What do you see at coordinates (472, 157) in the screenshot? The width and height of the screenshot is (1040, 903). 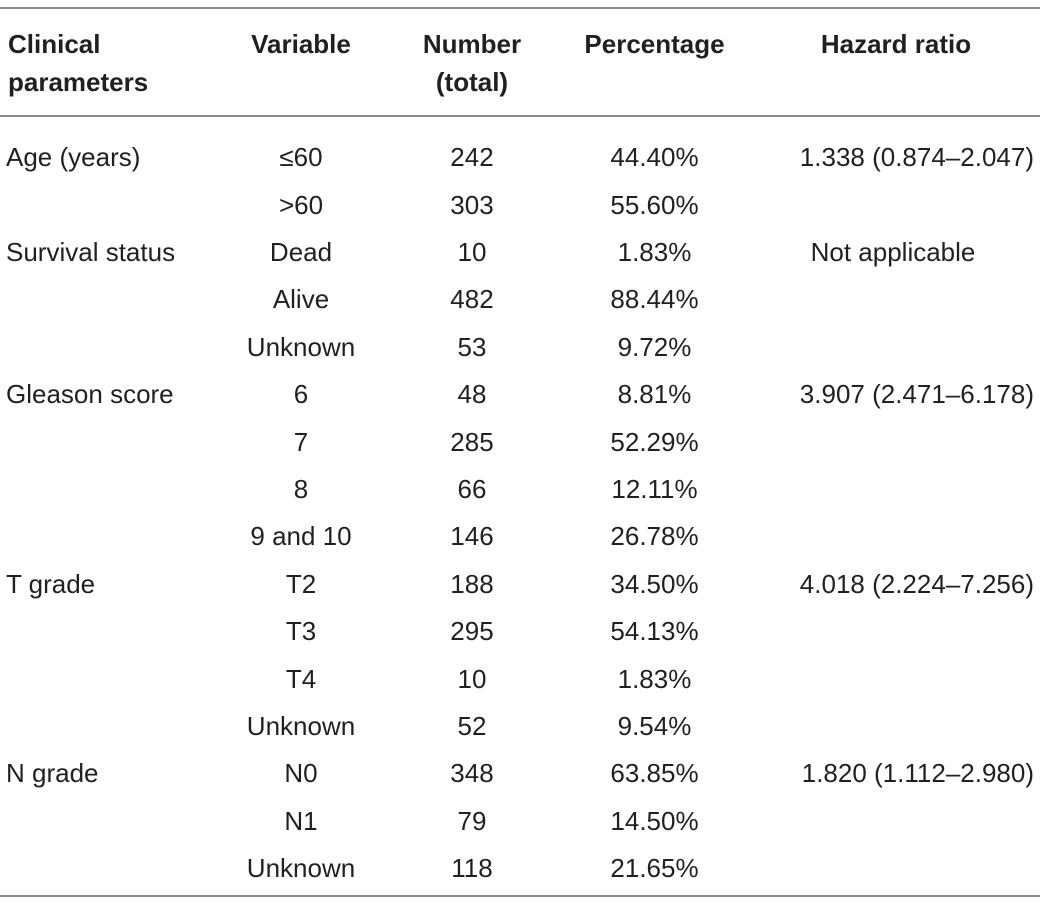 I see `cell-number: 242` at bounding box center [472, 157].